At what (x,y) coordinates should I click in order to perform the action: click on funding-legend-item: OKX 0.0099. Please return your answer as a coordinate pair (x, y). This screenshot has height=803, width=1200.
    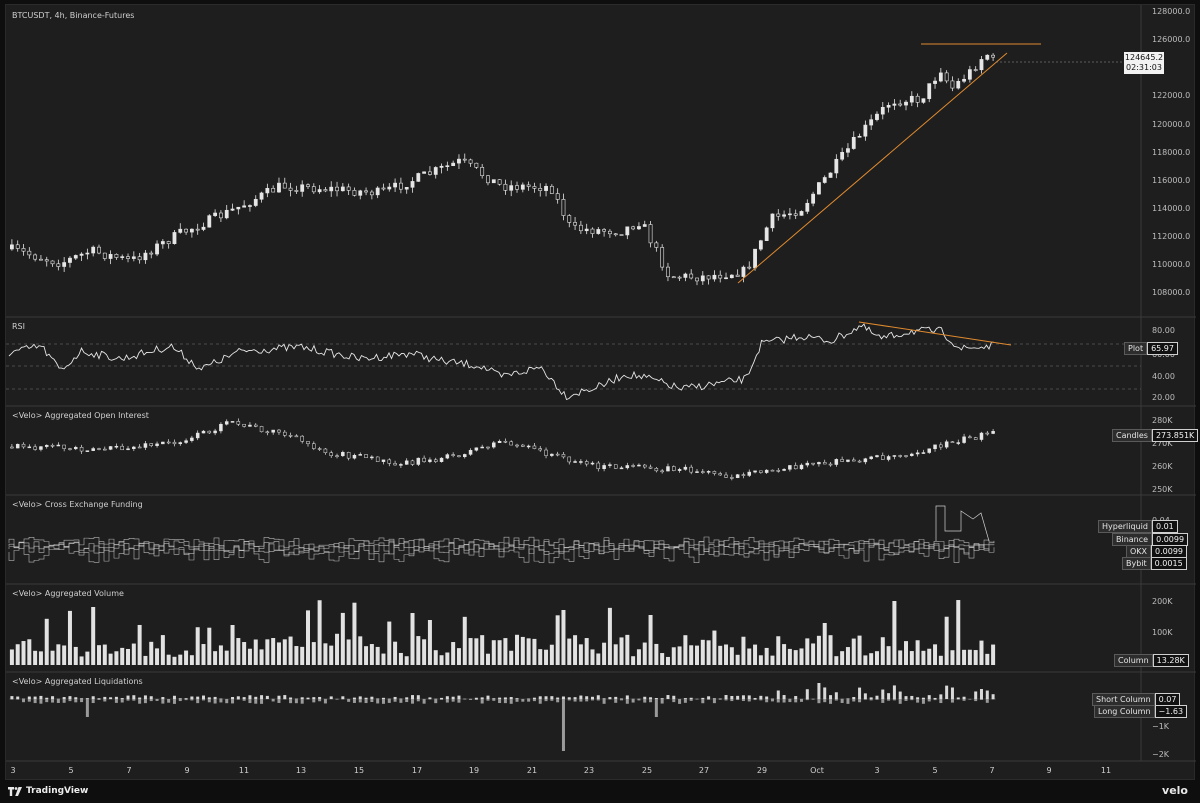
    Looking at the image, I should click on (1157, 551).